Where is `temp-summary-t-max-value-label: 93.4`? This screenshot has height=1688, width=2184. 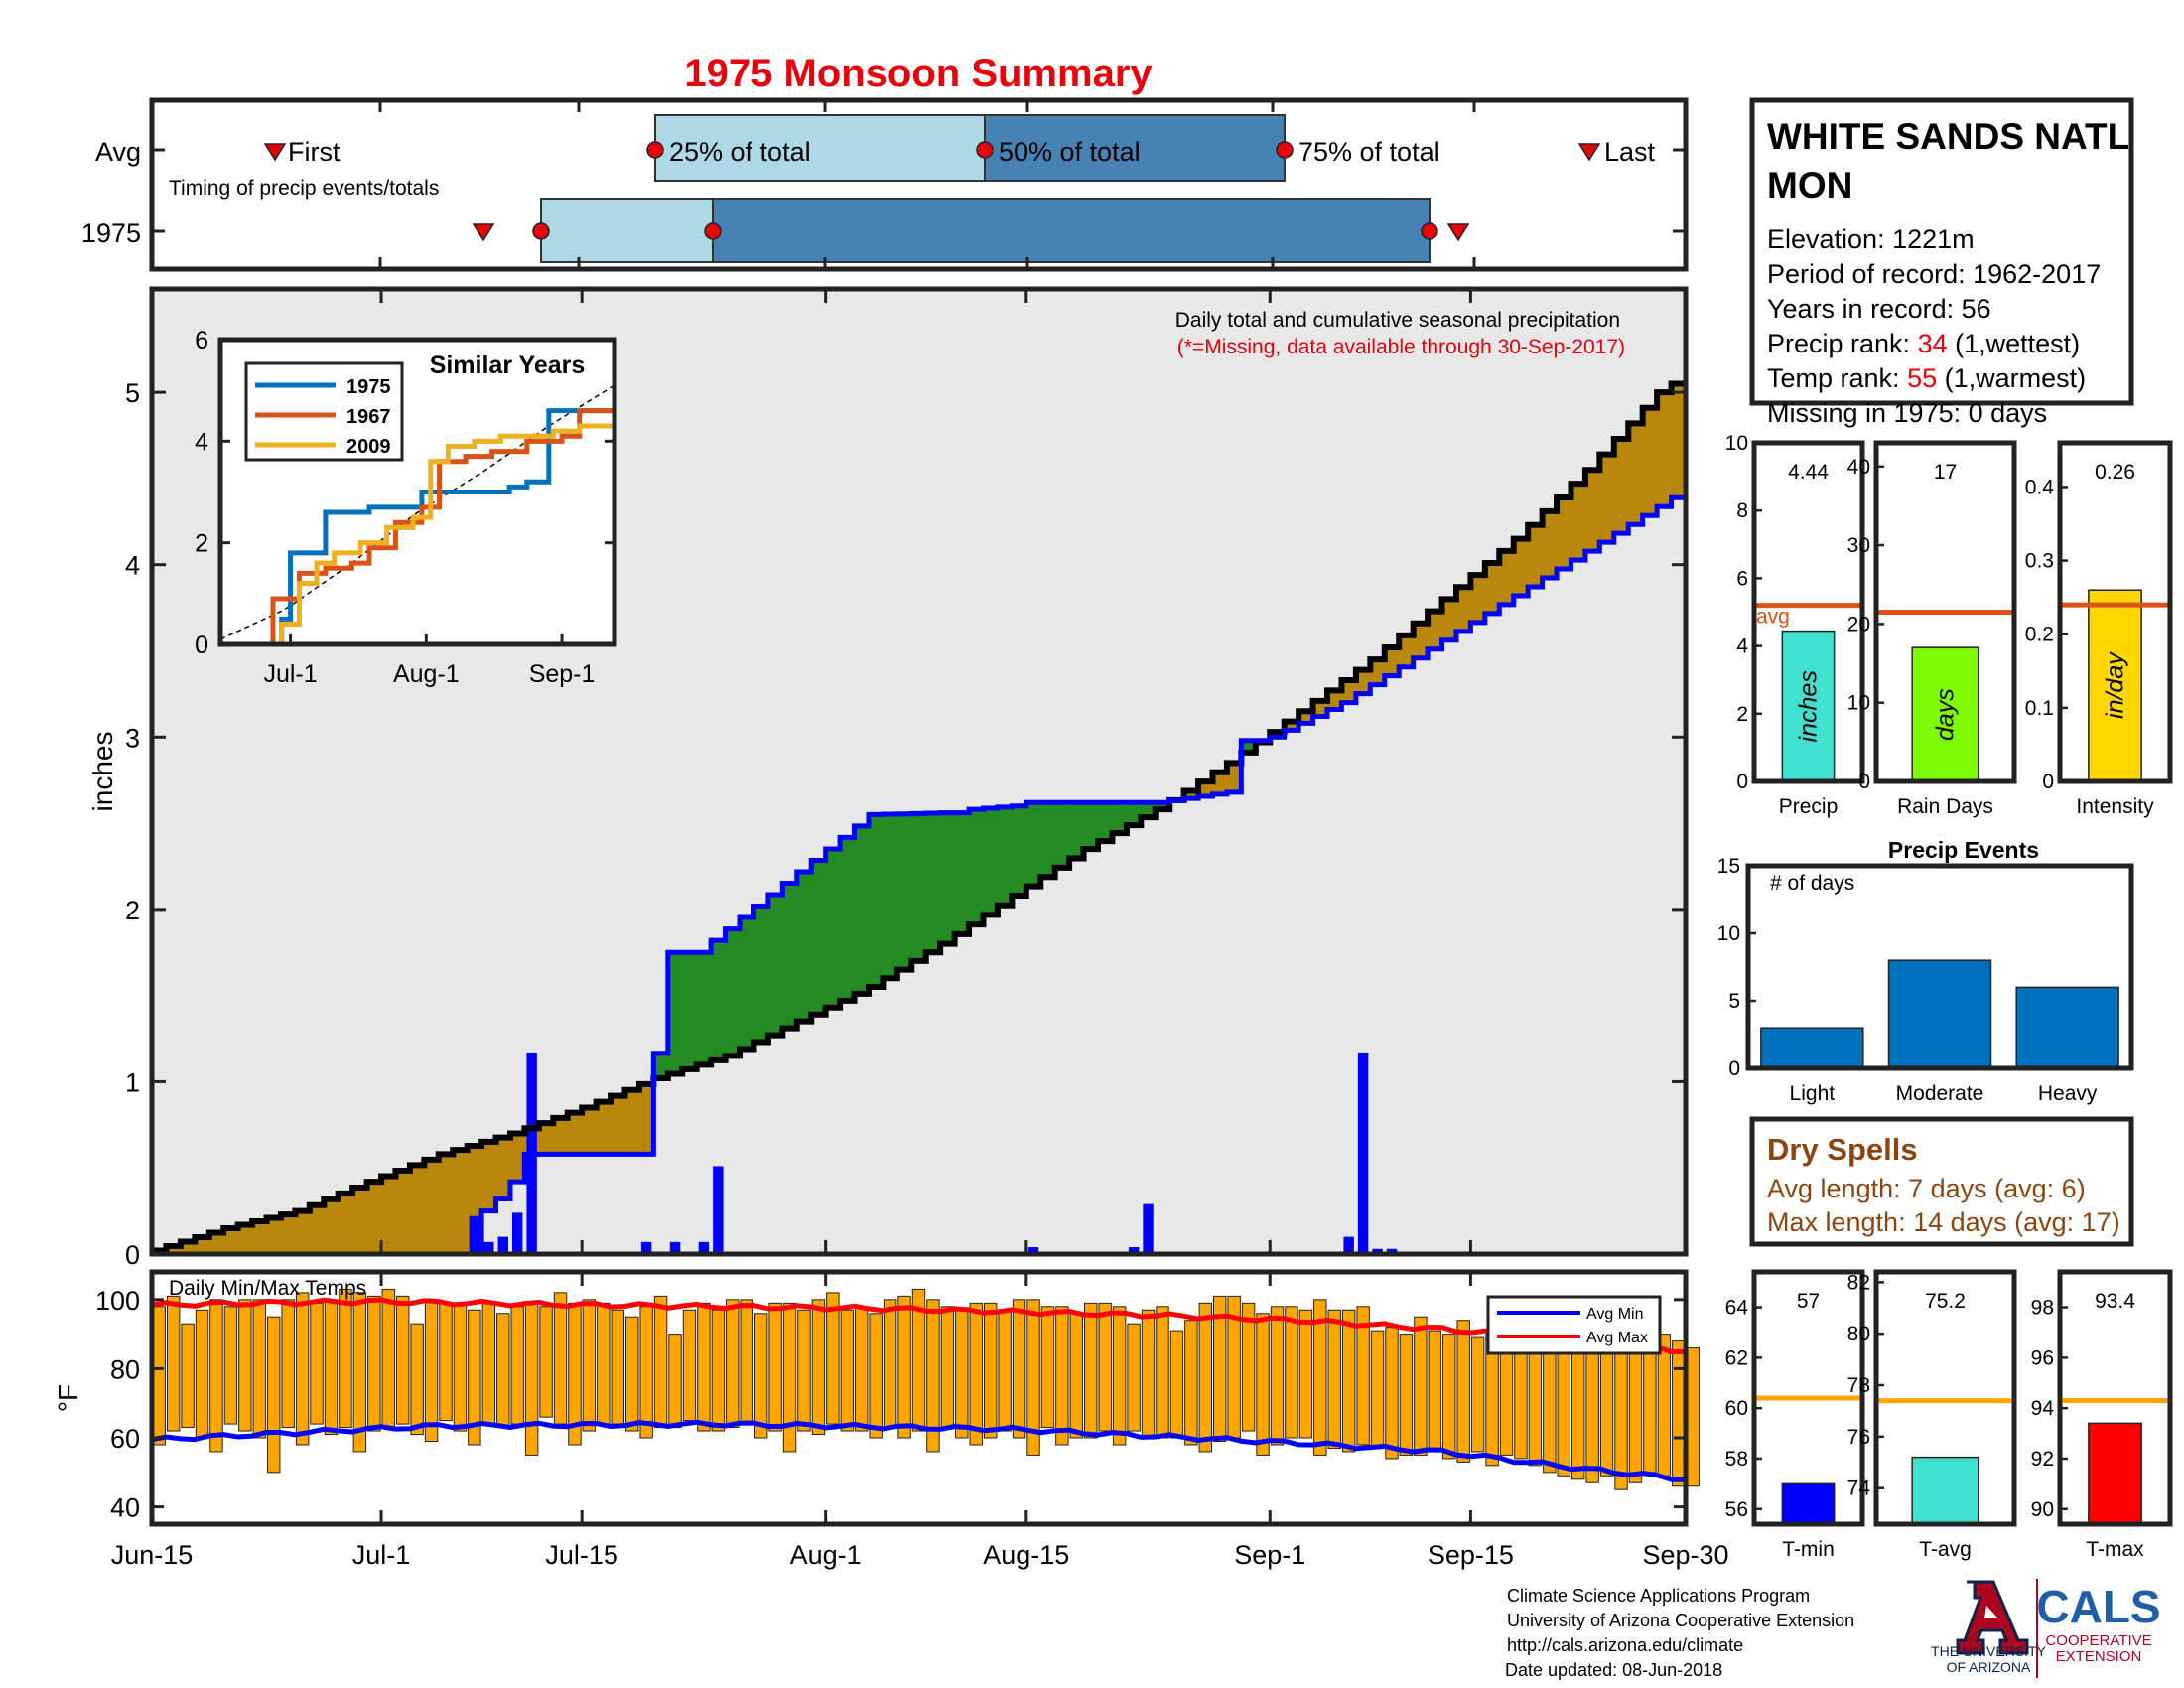
temp-summary-t-max-value-label: 93.4 is located at coordinates (2115, 1301).